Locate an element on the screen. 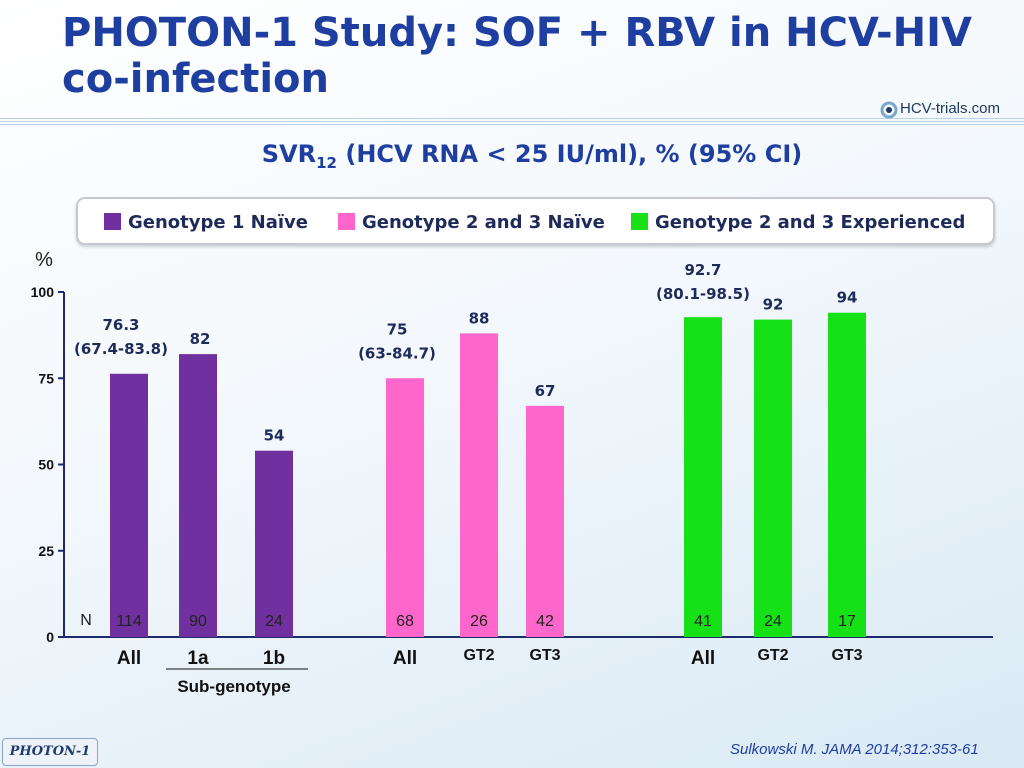 Image resolution: width=1024 pixels, height=768 pixels. legend-label: Genotype 2 and 3 Experienced is located at coordinates (810, 222).